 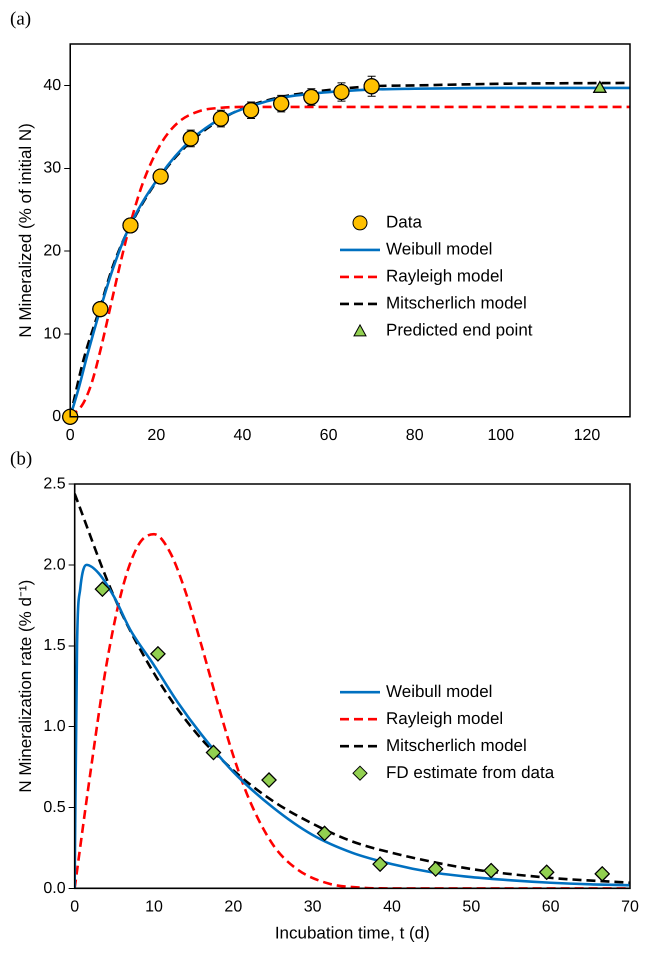 I want to click on x-tick-label: 30, so click(x=313, y=907).